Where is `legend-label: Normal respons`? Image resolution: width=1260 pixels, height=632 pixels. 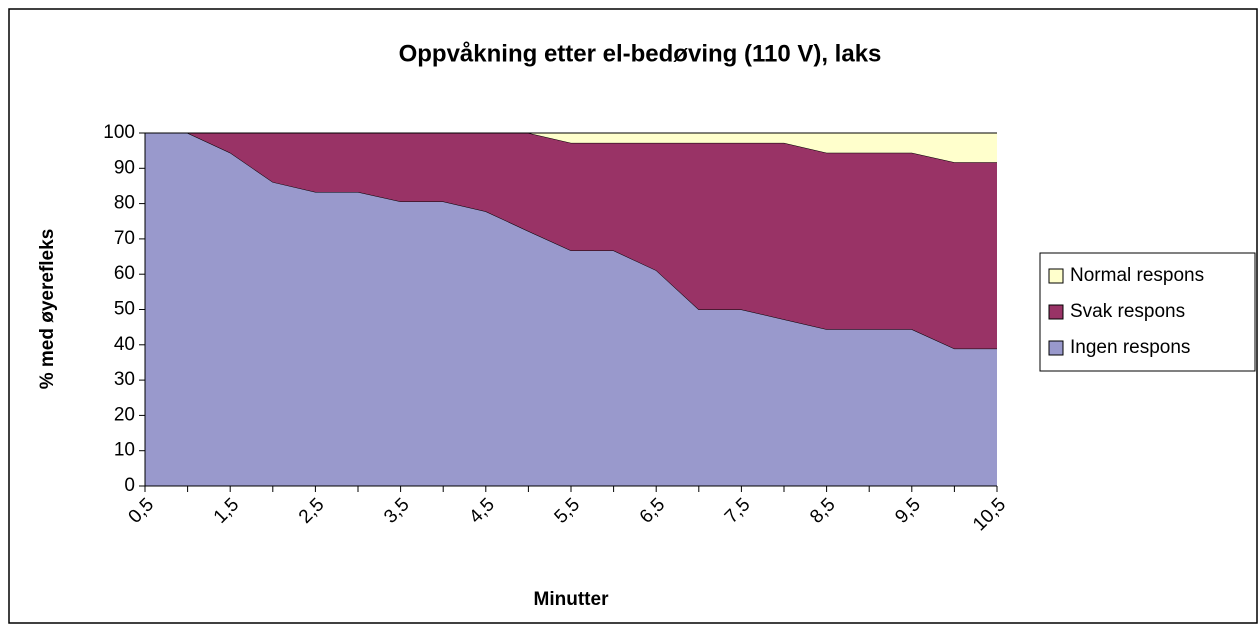
legend-label: Normal respons is located at coordinates (1137, 275).